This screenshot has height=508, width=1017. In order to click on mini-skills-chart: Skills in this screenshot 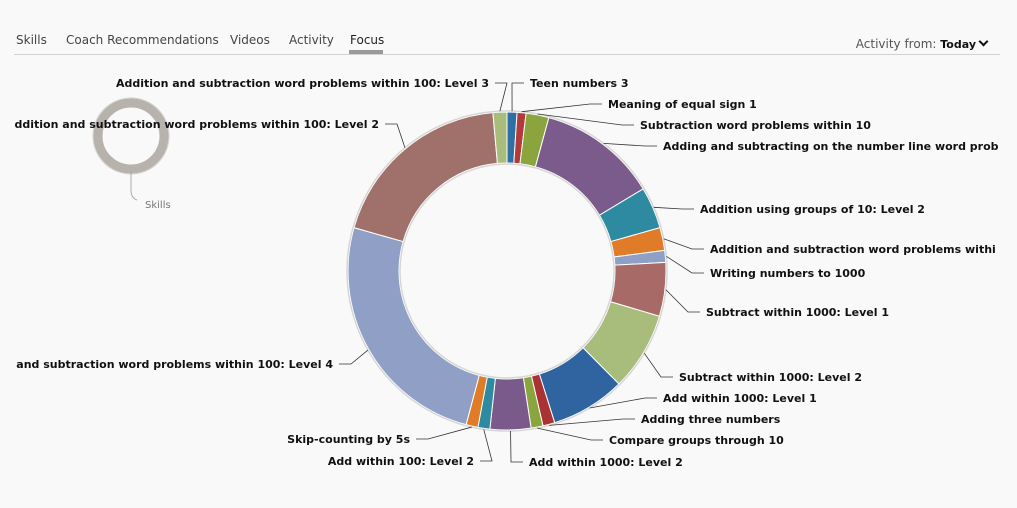, I will do `click(131, 154)`.